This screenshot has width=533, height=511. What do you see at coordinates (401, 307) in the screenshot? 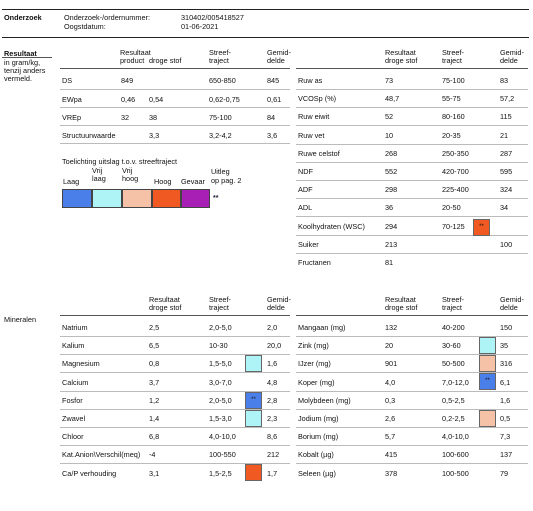
I see `min-col-header-dry-r: droge stof` at bounding box center [401, 307].